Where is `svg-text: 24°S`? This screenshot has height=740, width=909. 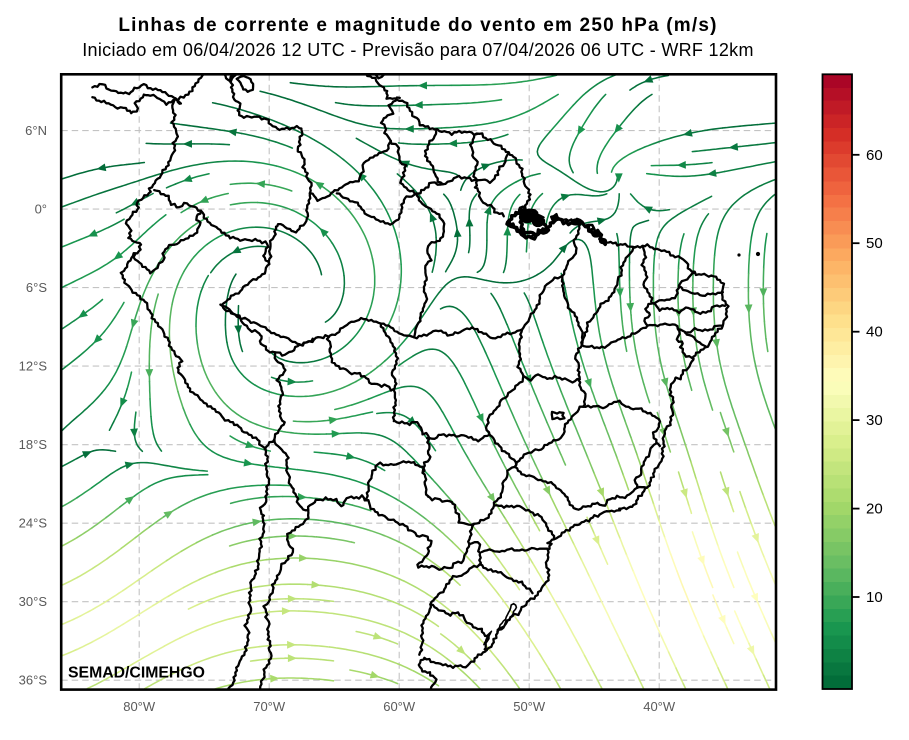
svg-text: 24°S is located at coordinates (33, 523).